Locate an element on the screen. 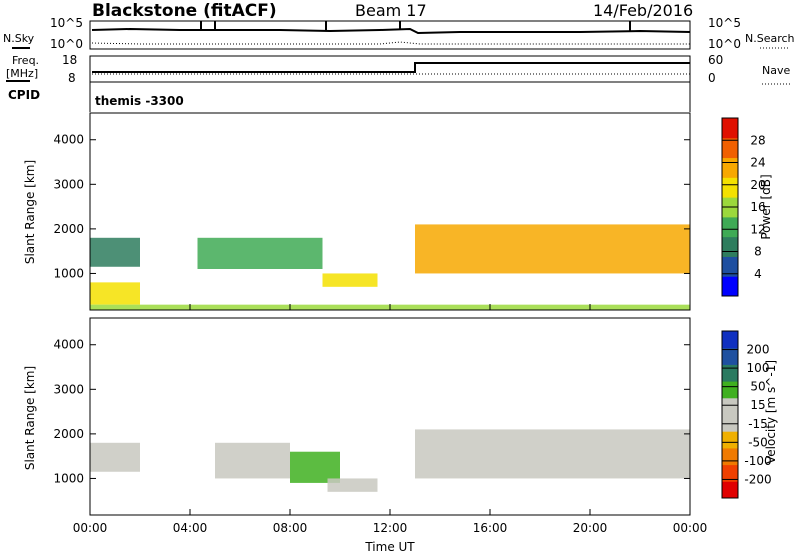 The height and width of the screenshot is (554, 800). colorbar-tick-label: 8 is located at coordinates (758, 252).